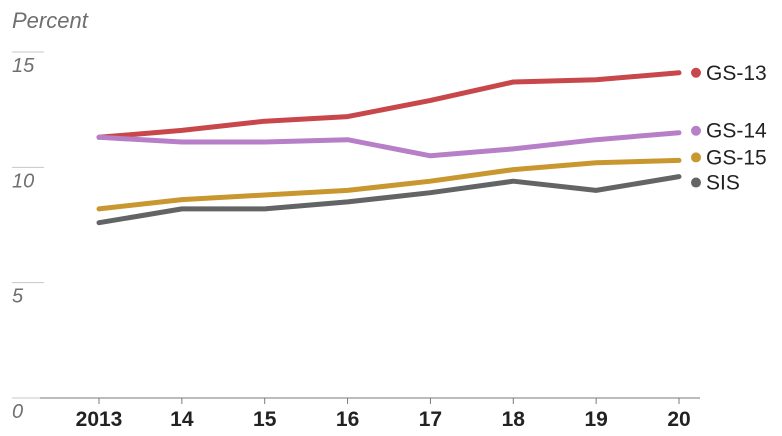 The image size is (782, 436). Describe the element at coordinates (28, 237) in the screenshot. I see `y-axis: 0 5 10 15` at that location.